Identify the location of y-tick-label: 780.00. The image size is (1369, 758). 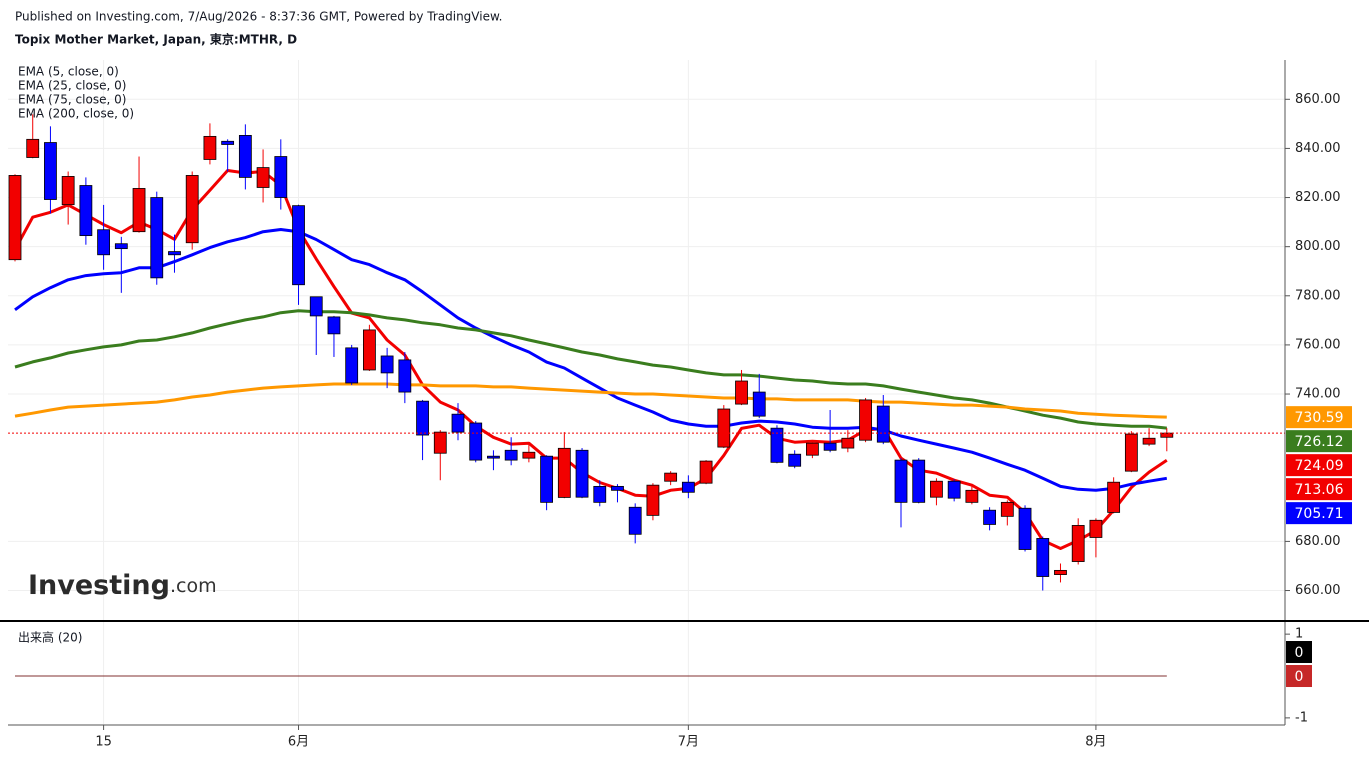
(1318, 295).